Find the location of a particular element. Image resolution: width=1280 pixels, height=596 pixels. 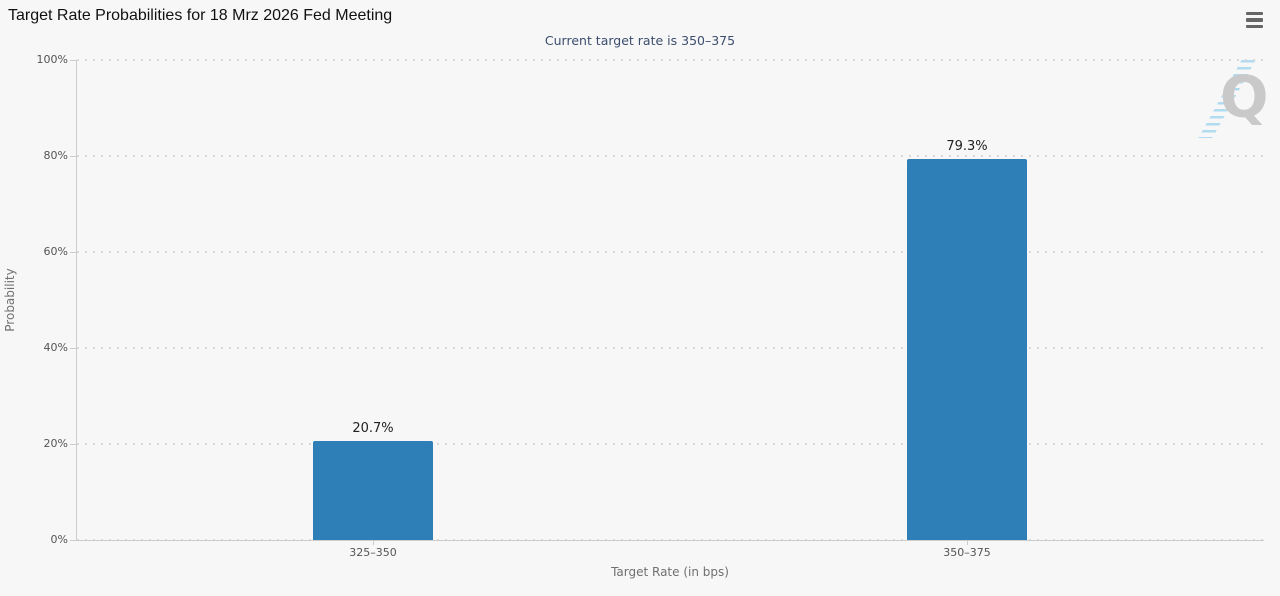

x-tick-label: 325–350 is located at coordinates (373, 552).